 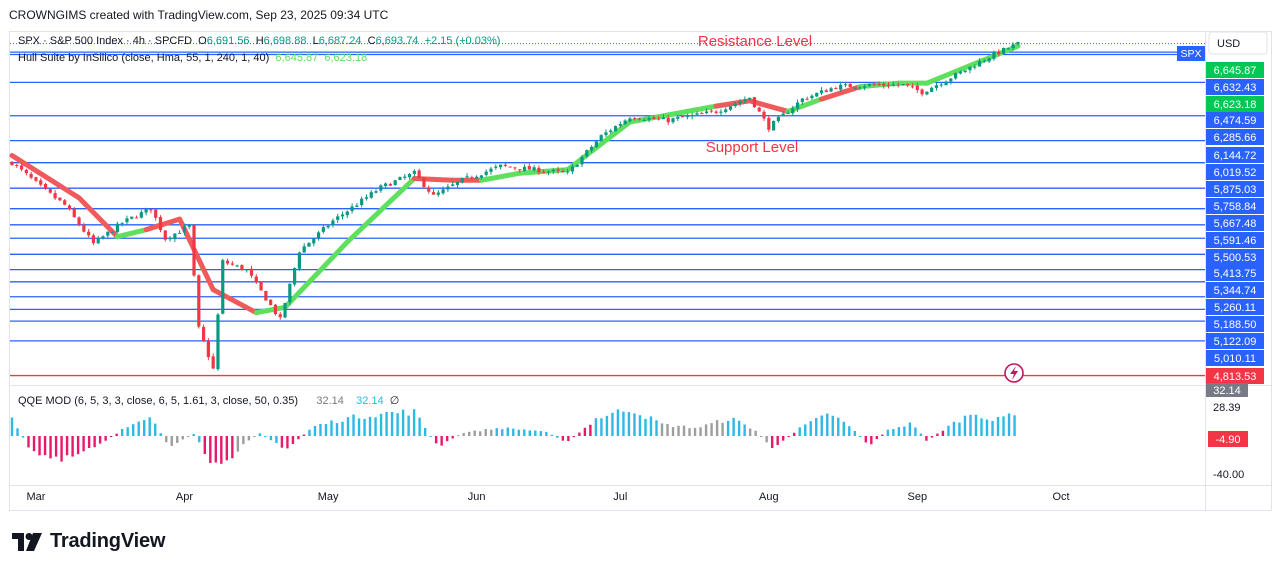 What do you see at coordinates (105, 41) in the screenshot?
I see `legend-symbol-desc: SPX · S&P 500 Index · 4h · SPCFD` at bounding box center [105, 41].